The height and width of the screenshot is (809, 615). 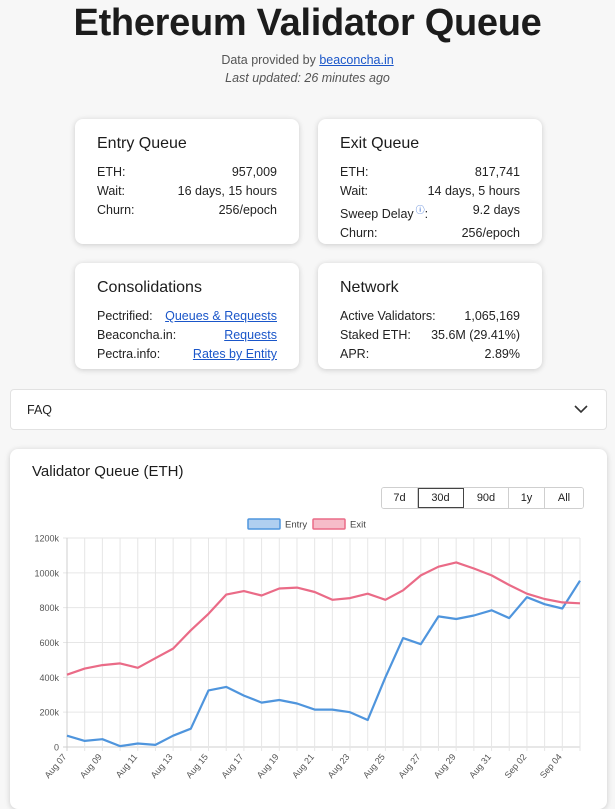 What do you see at coordinates (56, 766) in the screenshot?
I see `x-tick-label: Aug 07` at bounding box center [56, 766].